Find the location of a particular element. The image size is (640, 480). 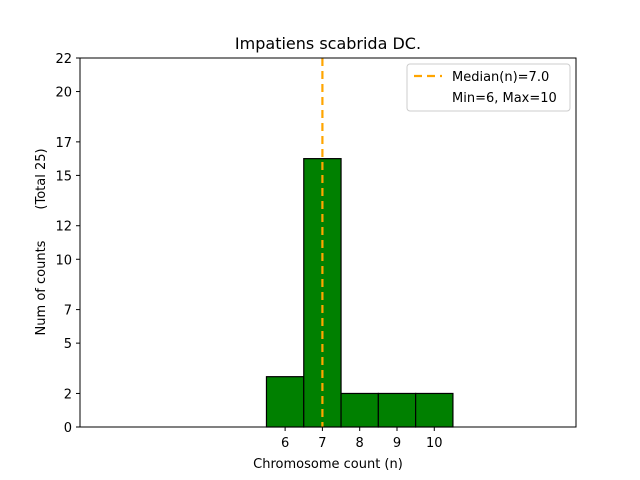

x-tick-label: 7 is located at coordinates (322, 443).